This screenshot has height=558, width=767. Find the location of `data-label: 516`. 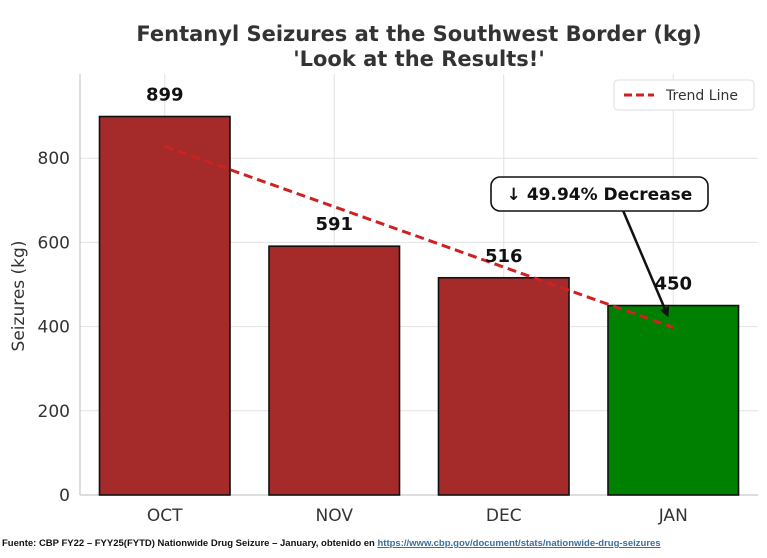

data-label: 516 is located at coordinates (504, 256).